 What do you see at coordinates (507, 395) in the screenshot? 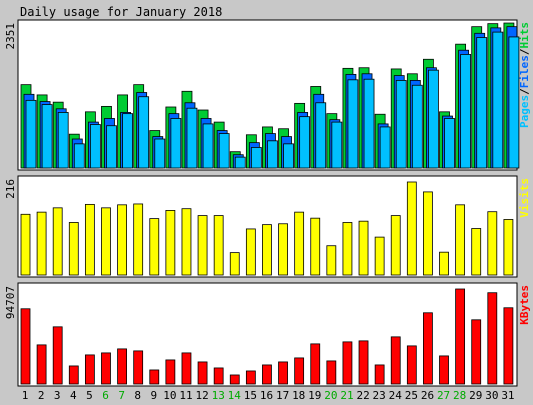
I see `x-tick-label-day-31: 31` at bounding box center [507, 395].